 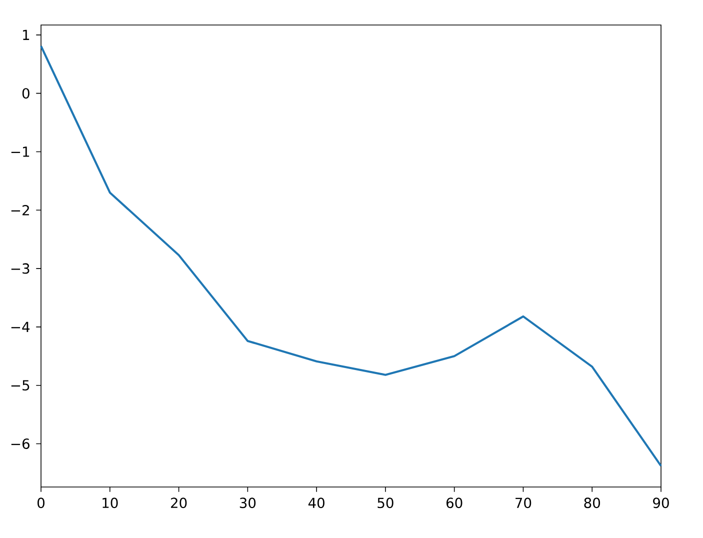 What do you see at coordinates (20, 268) in the screenshot?
I see `y-tick-label: −3` at bounding box center [20, 268].